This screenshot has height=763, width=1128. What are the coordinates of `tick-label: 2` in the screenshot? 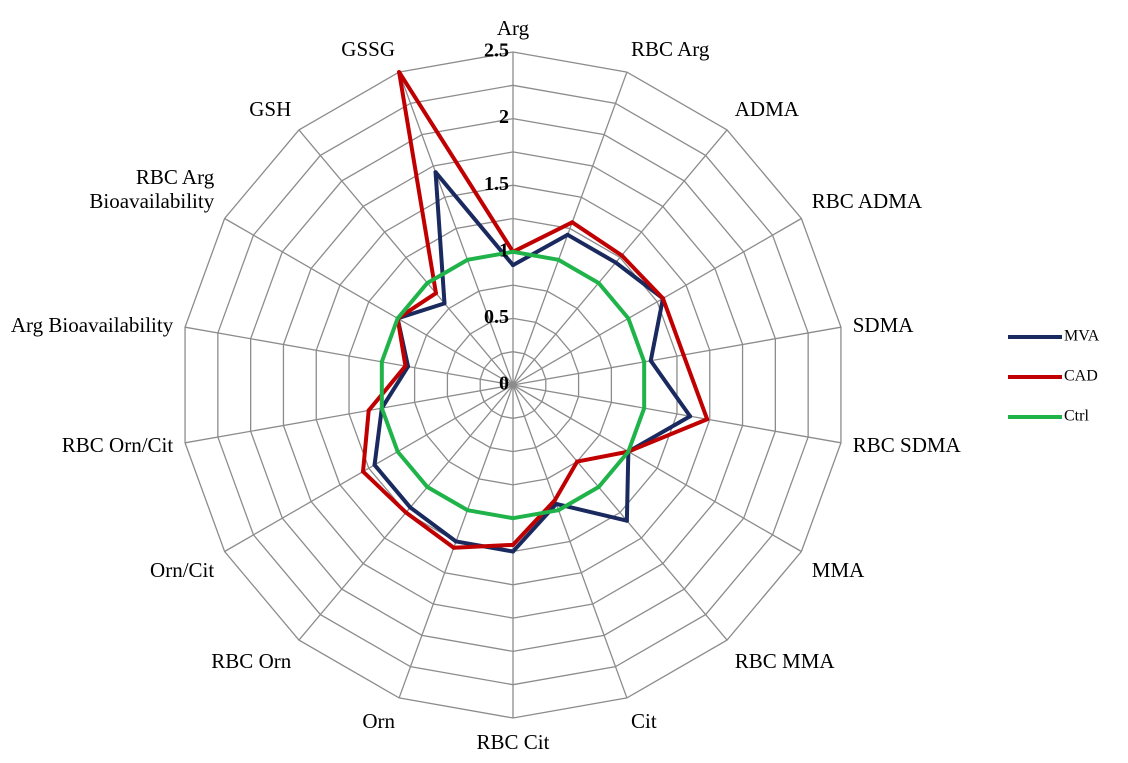 It's located at (504, 117).